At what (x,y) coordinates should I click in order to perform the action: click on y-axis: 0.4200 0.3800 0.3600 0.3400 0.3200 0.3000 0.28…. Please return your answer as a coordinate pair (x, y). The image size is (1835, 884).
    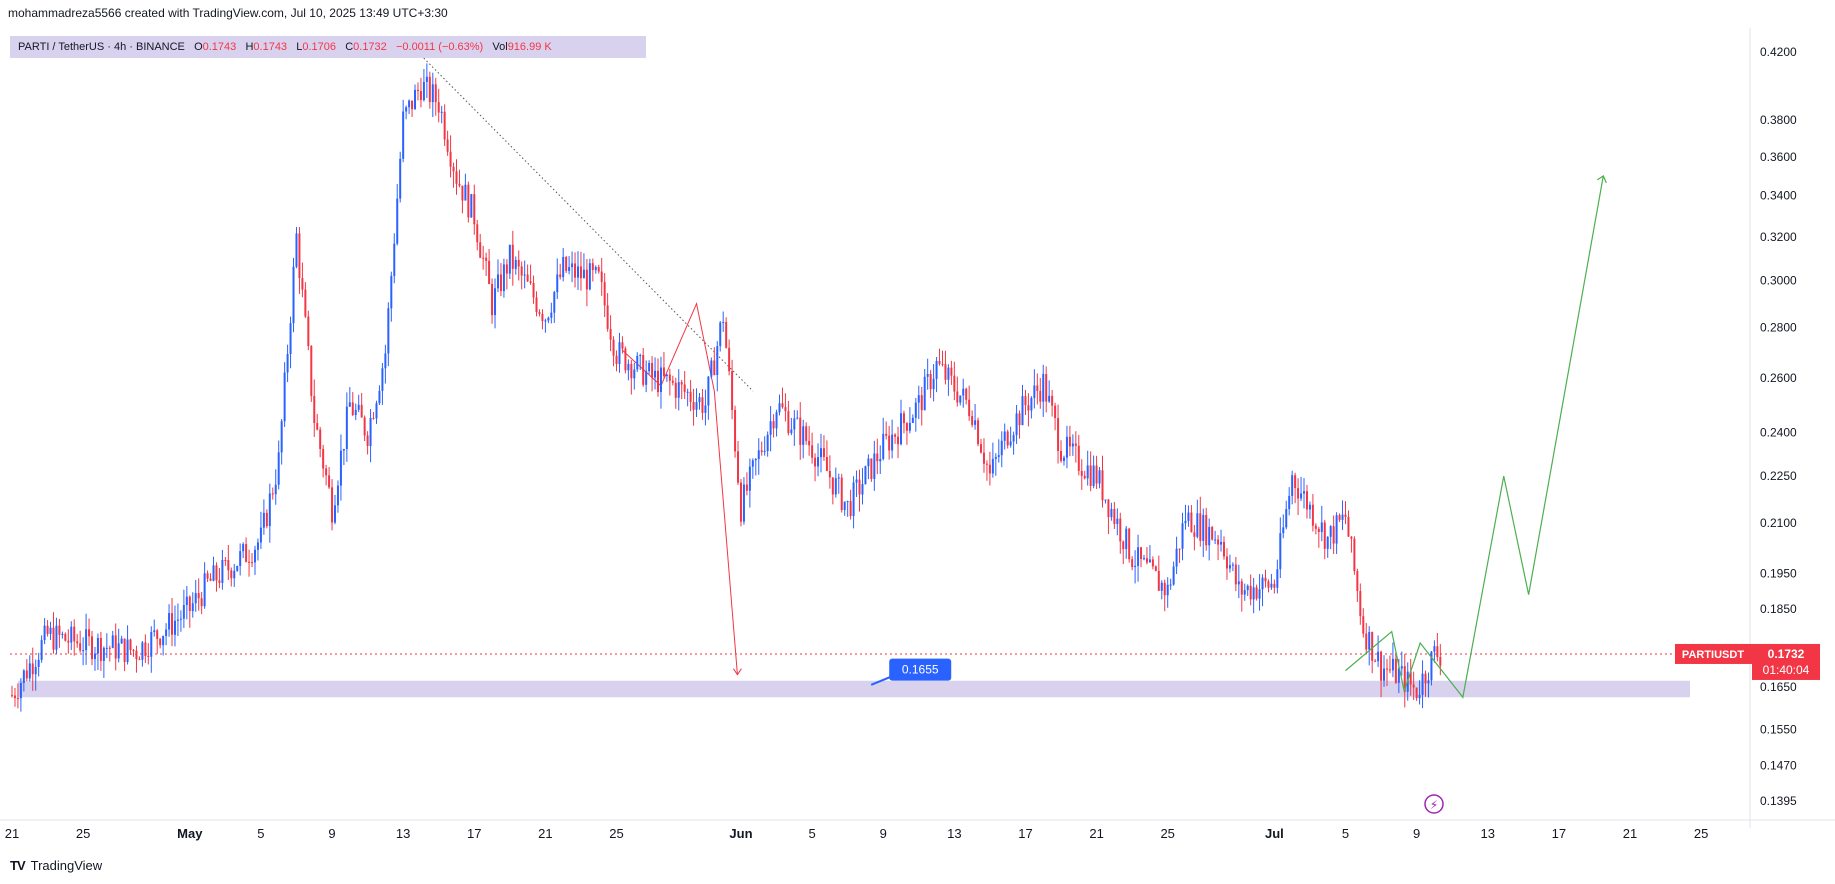
    Looking at the image, I should click on (1773, 428).